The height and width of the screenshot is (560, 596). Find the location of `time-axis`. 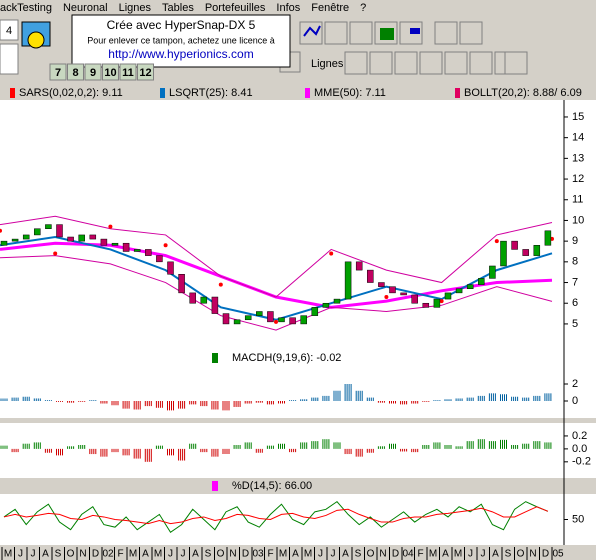

time-axis is located at coordinates (298, 553).